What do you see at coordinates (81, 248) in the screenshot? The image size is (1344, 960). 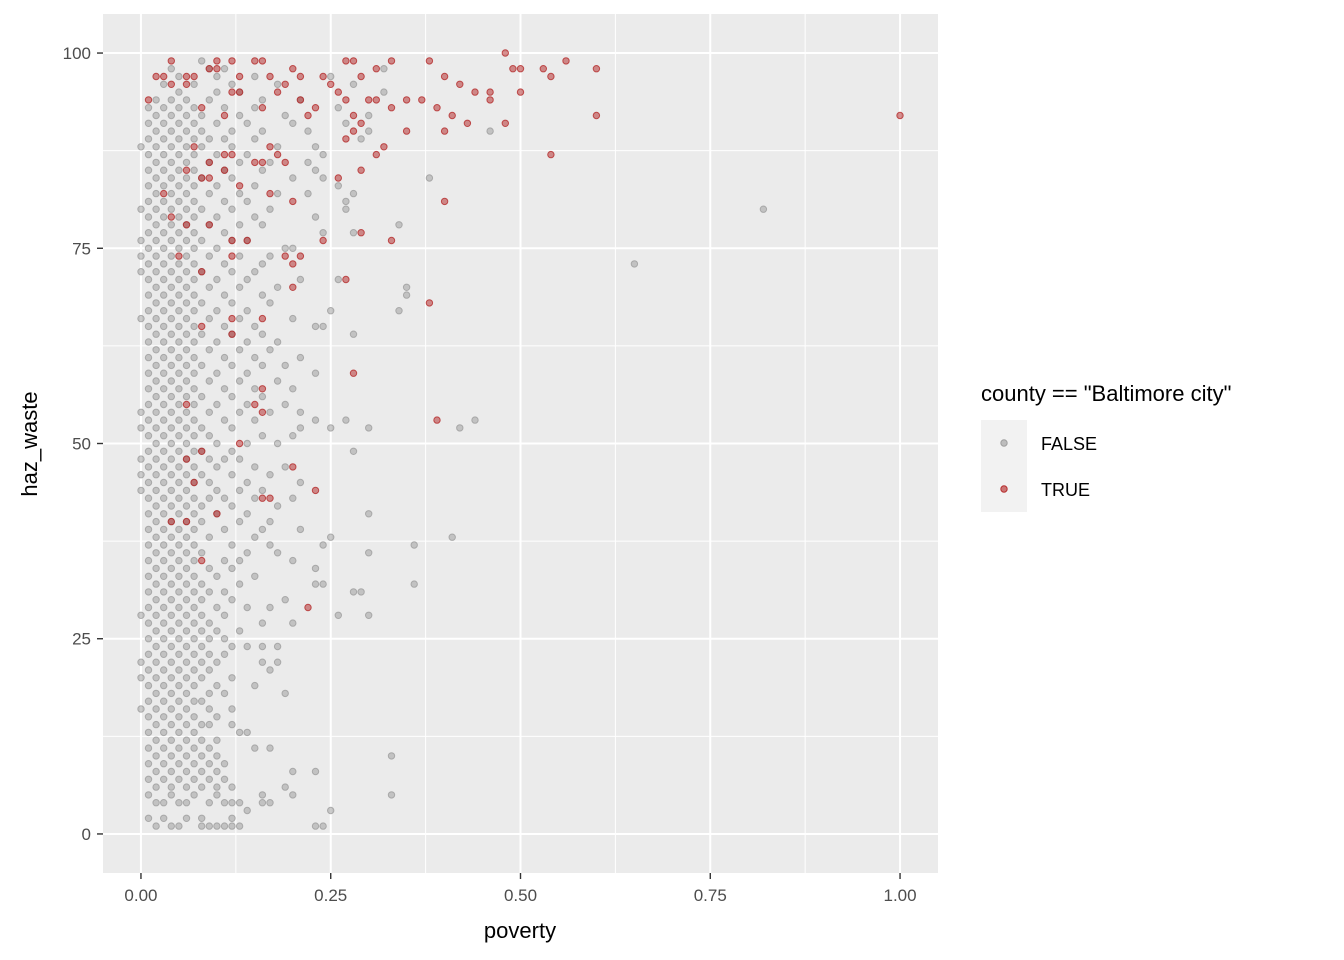 I see `y-tick-label: 75` at bounding box center [81, 248].